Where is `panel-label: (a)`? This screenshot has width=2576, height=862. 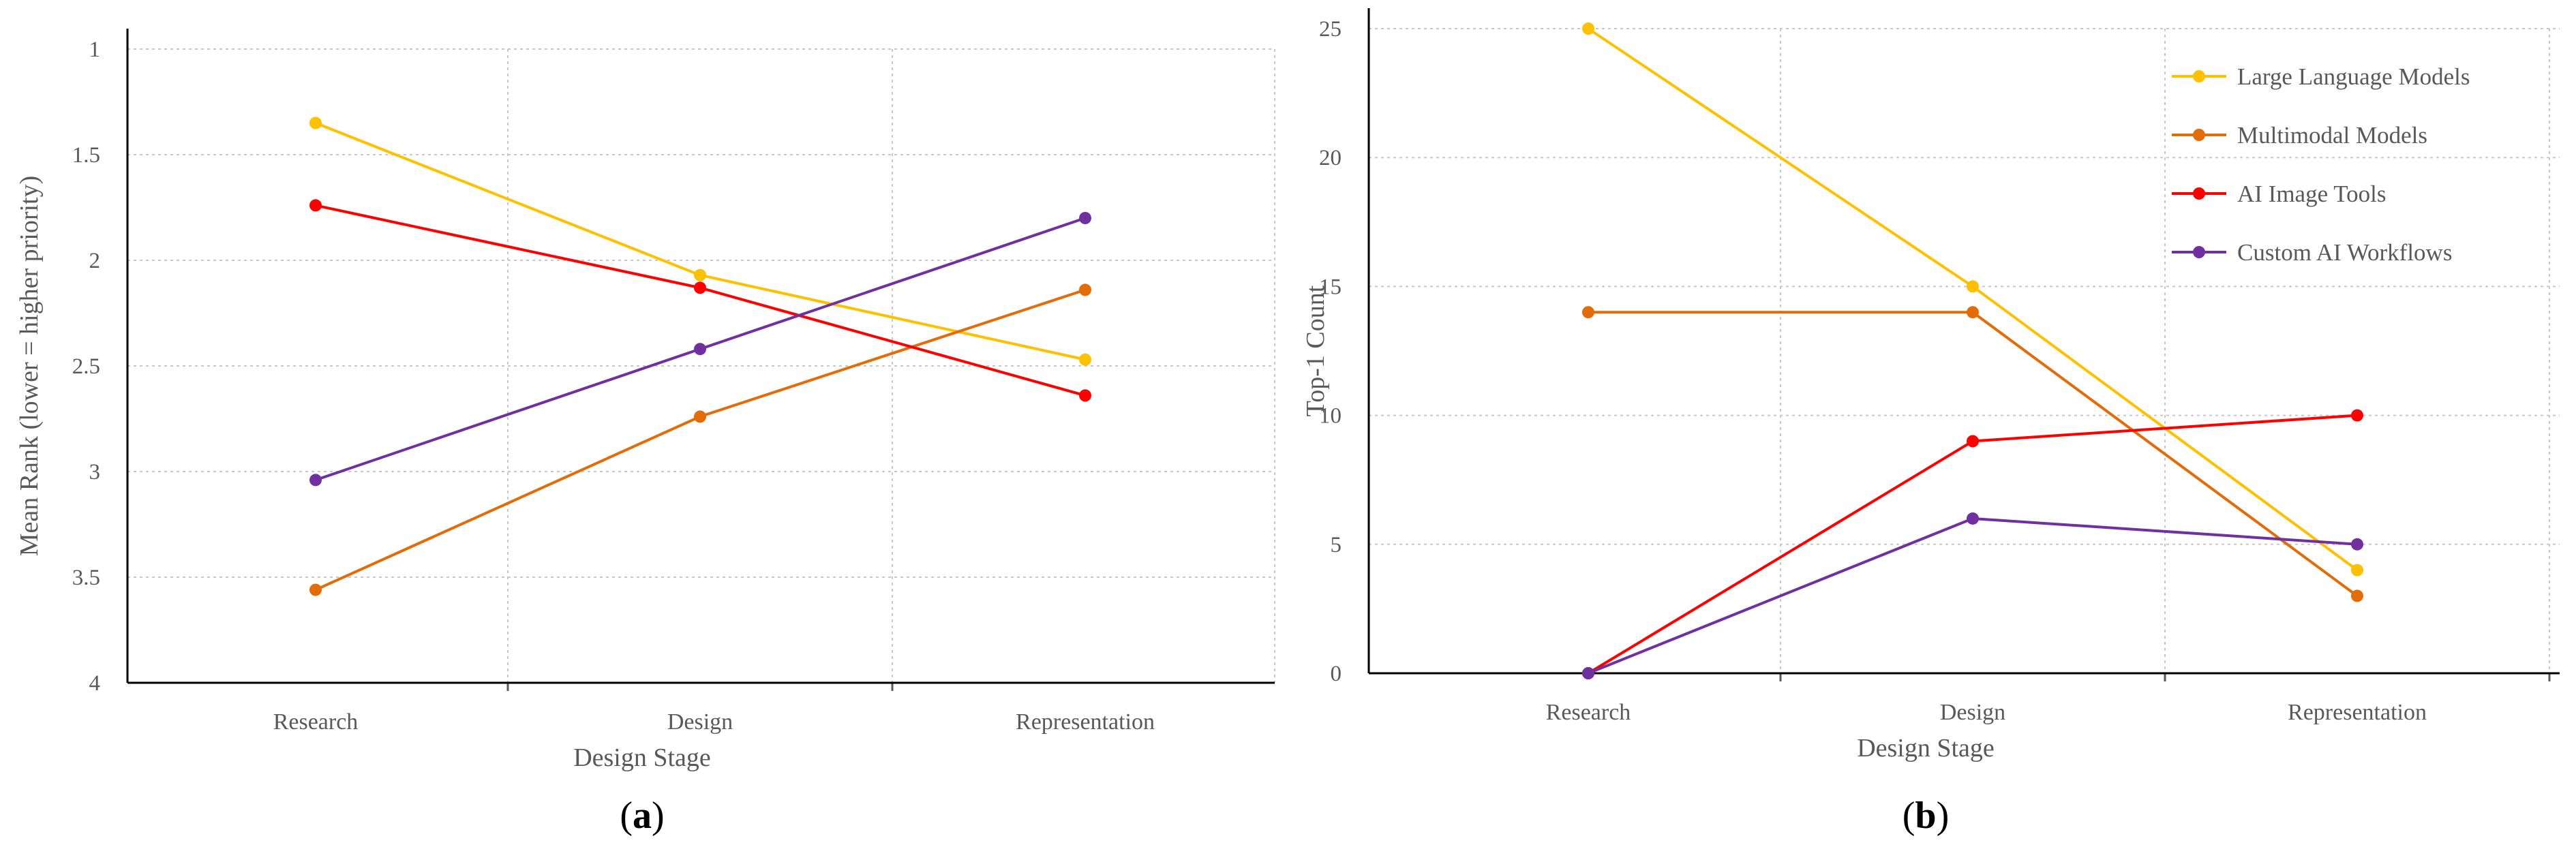 panel-label: (a) is located at coordinates (642, 816).